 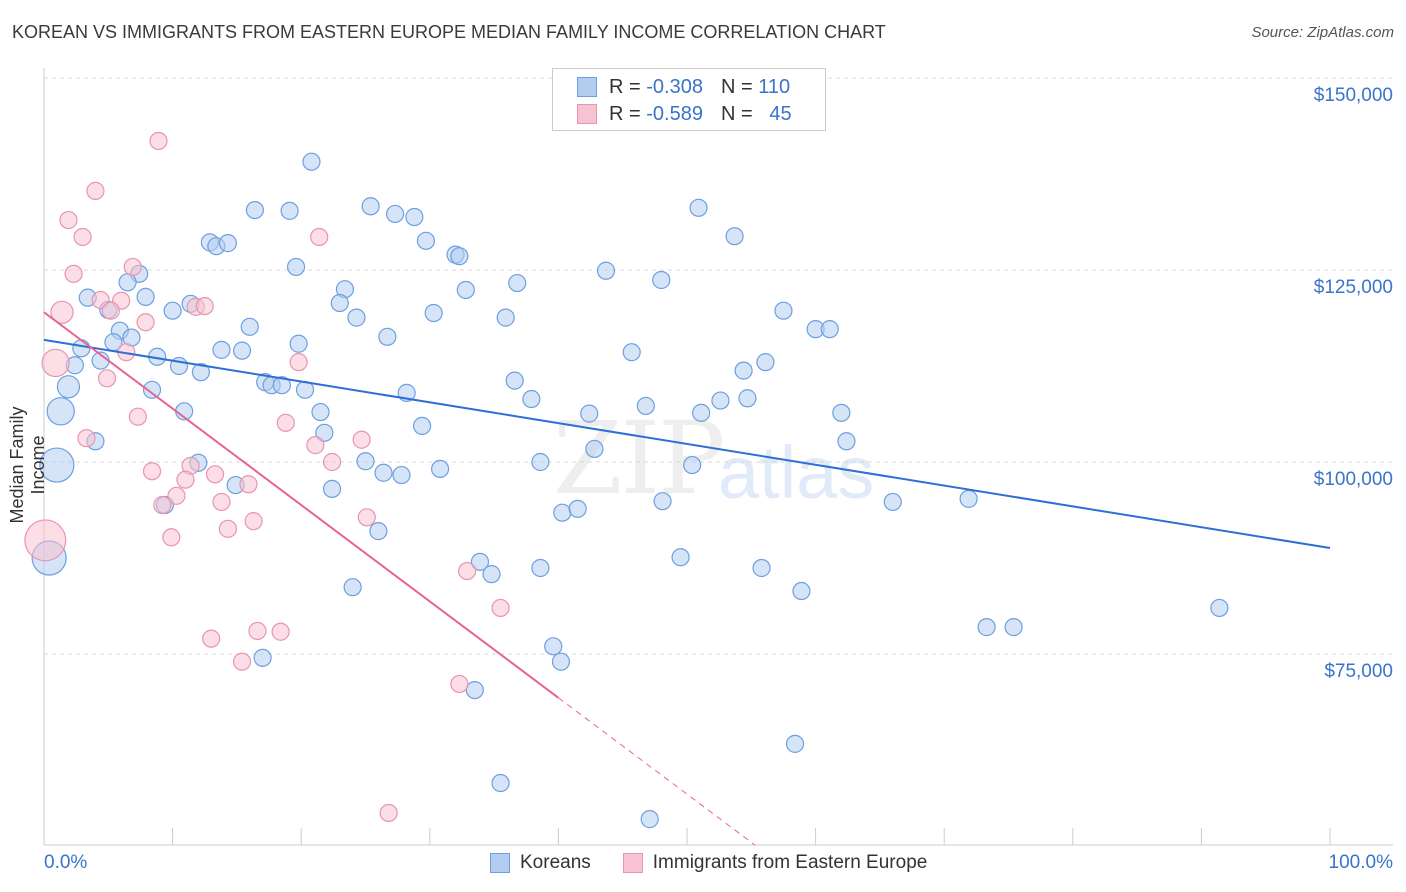 What do you see at coordinates (790, 862) in the screenshot?
I see `legend-label-immigrants: Immigrants from Eastern Europe` at bounding box center [790, 862].